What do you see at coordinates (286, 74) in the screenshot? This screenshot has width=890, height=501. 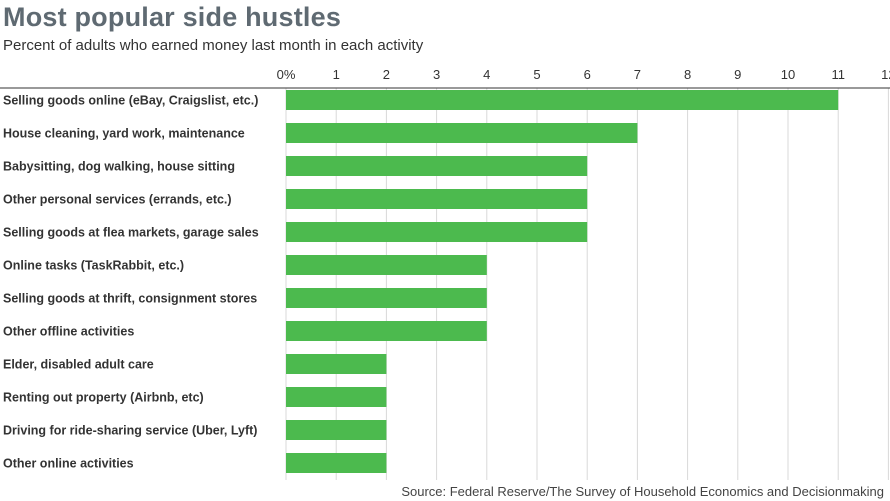 I see `x-tick-label: 0%` at bounding box center [286, 74].